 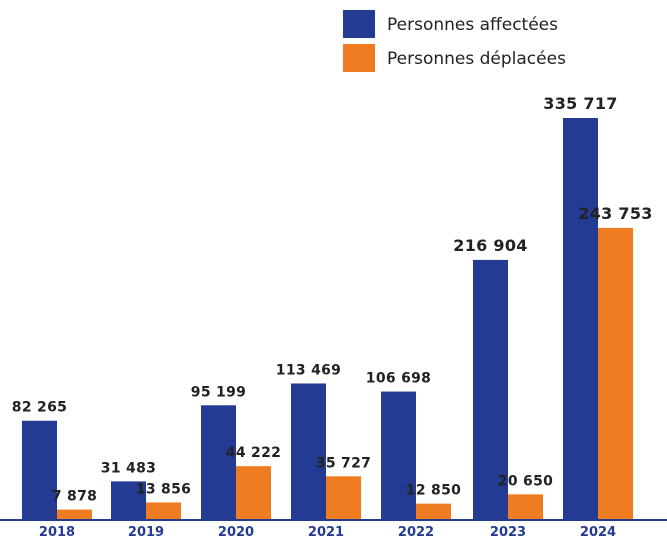 I want to click on value-label-affectees-2018: 82 265, so click(x=39, y=408).